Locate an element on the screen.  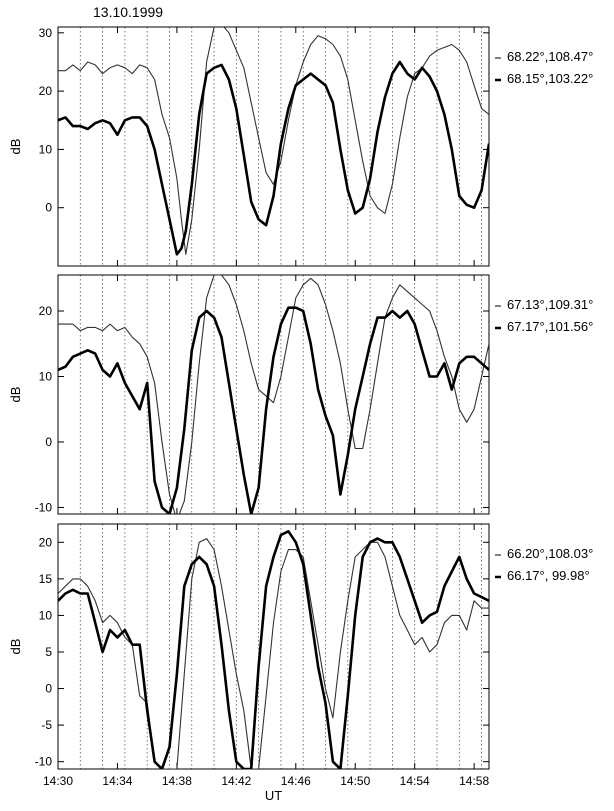
y-tick-label: 15 is located at coordinates (46, 579).